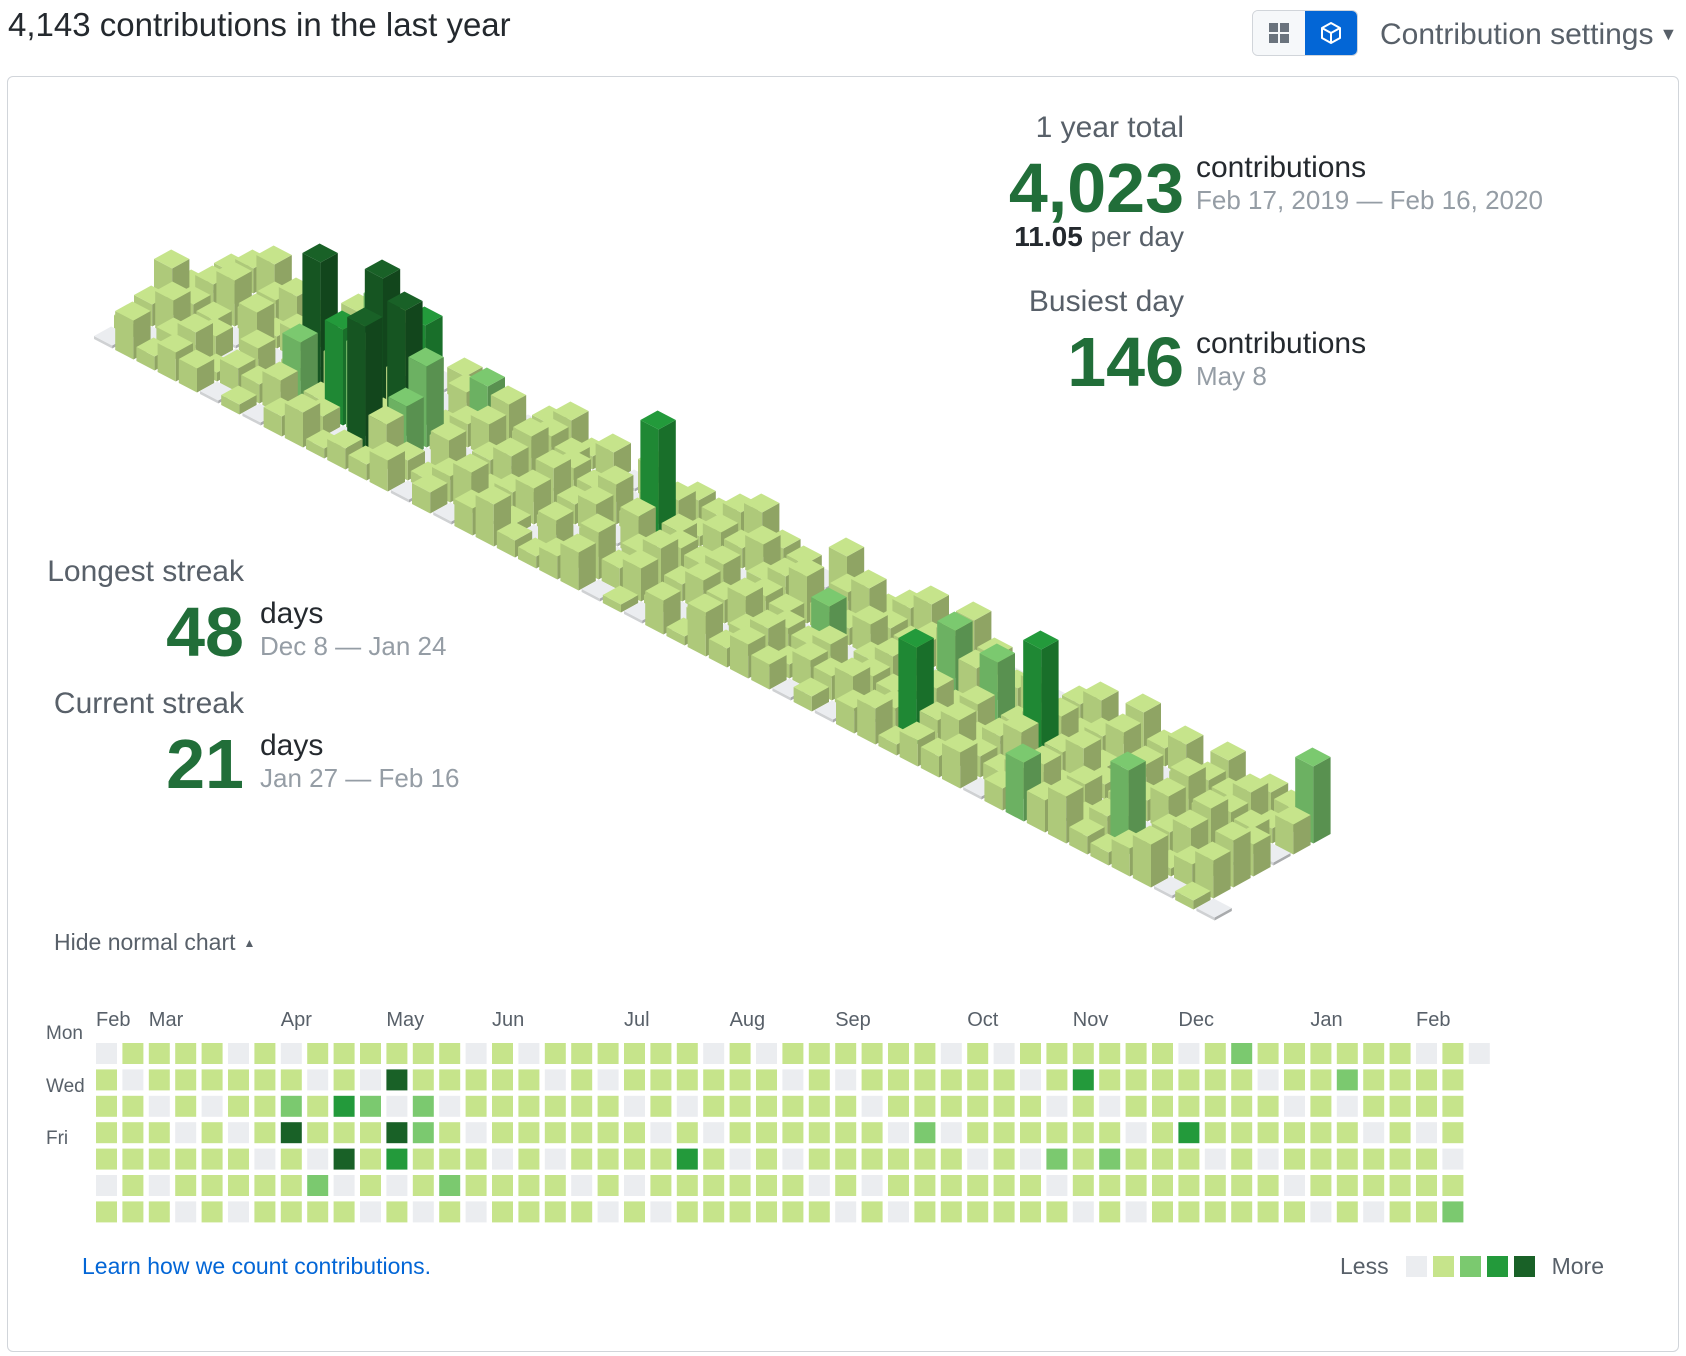  I want to click on view-toggle, so click(1305, 33).